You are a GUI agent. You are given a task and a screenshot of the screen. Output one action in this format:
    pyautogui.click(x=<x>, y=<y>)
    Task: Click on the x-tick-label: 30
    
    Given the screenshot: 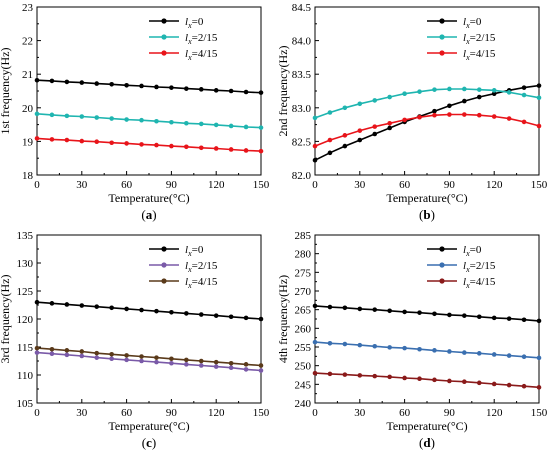 What is the action you would take?
    pyautogui.click(x=82, y=413)
    